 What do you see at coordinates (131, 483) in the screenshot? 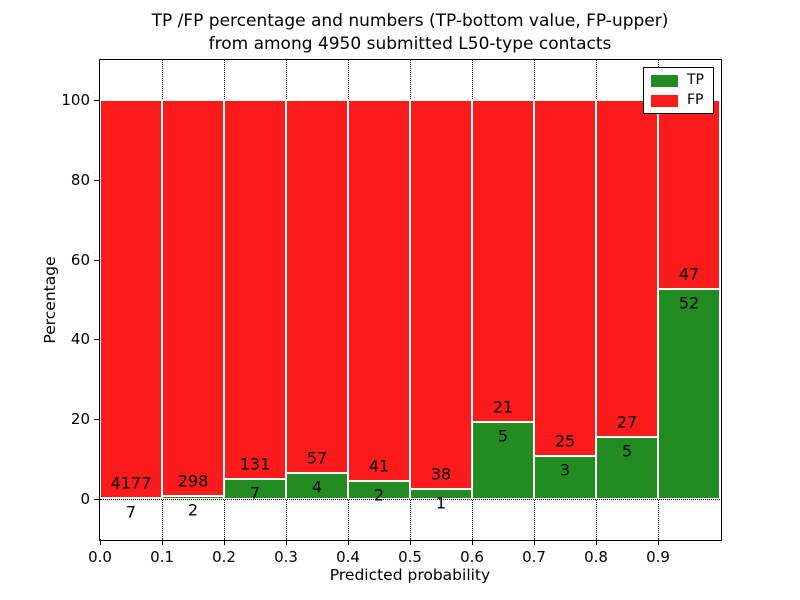
I see `fp-count-label: 4177` at bounding box center [131, 483].